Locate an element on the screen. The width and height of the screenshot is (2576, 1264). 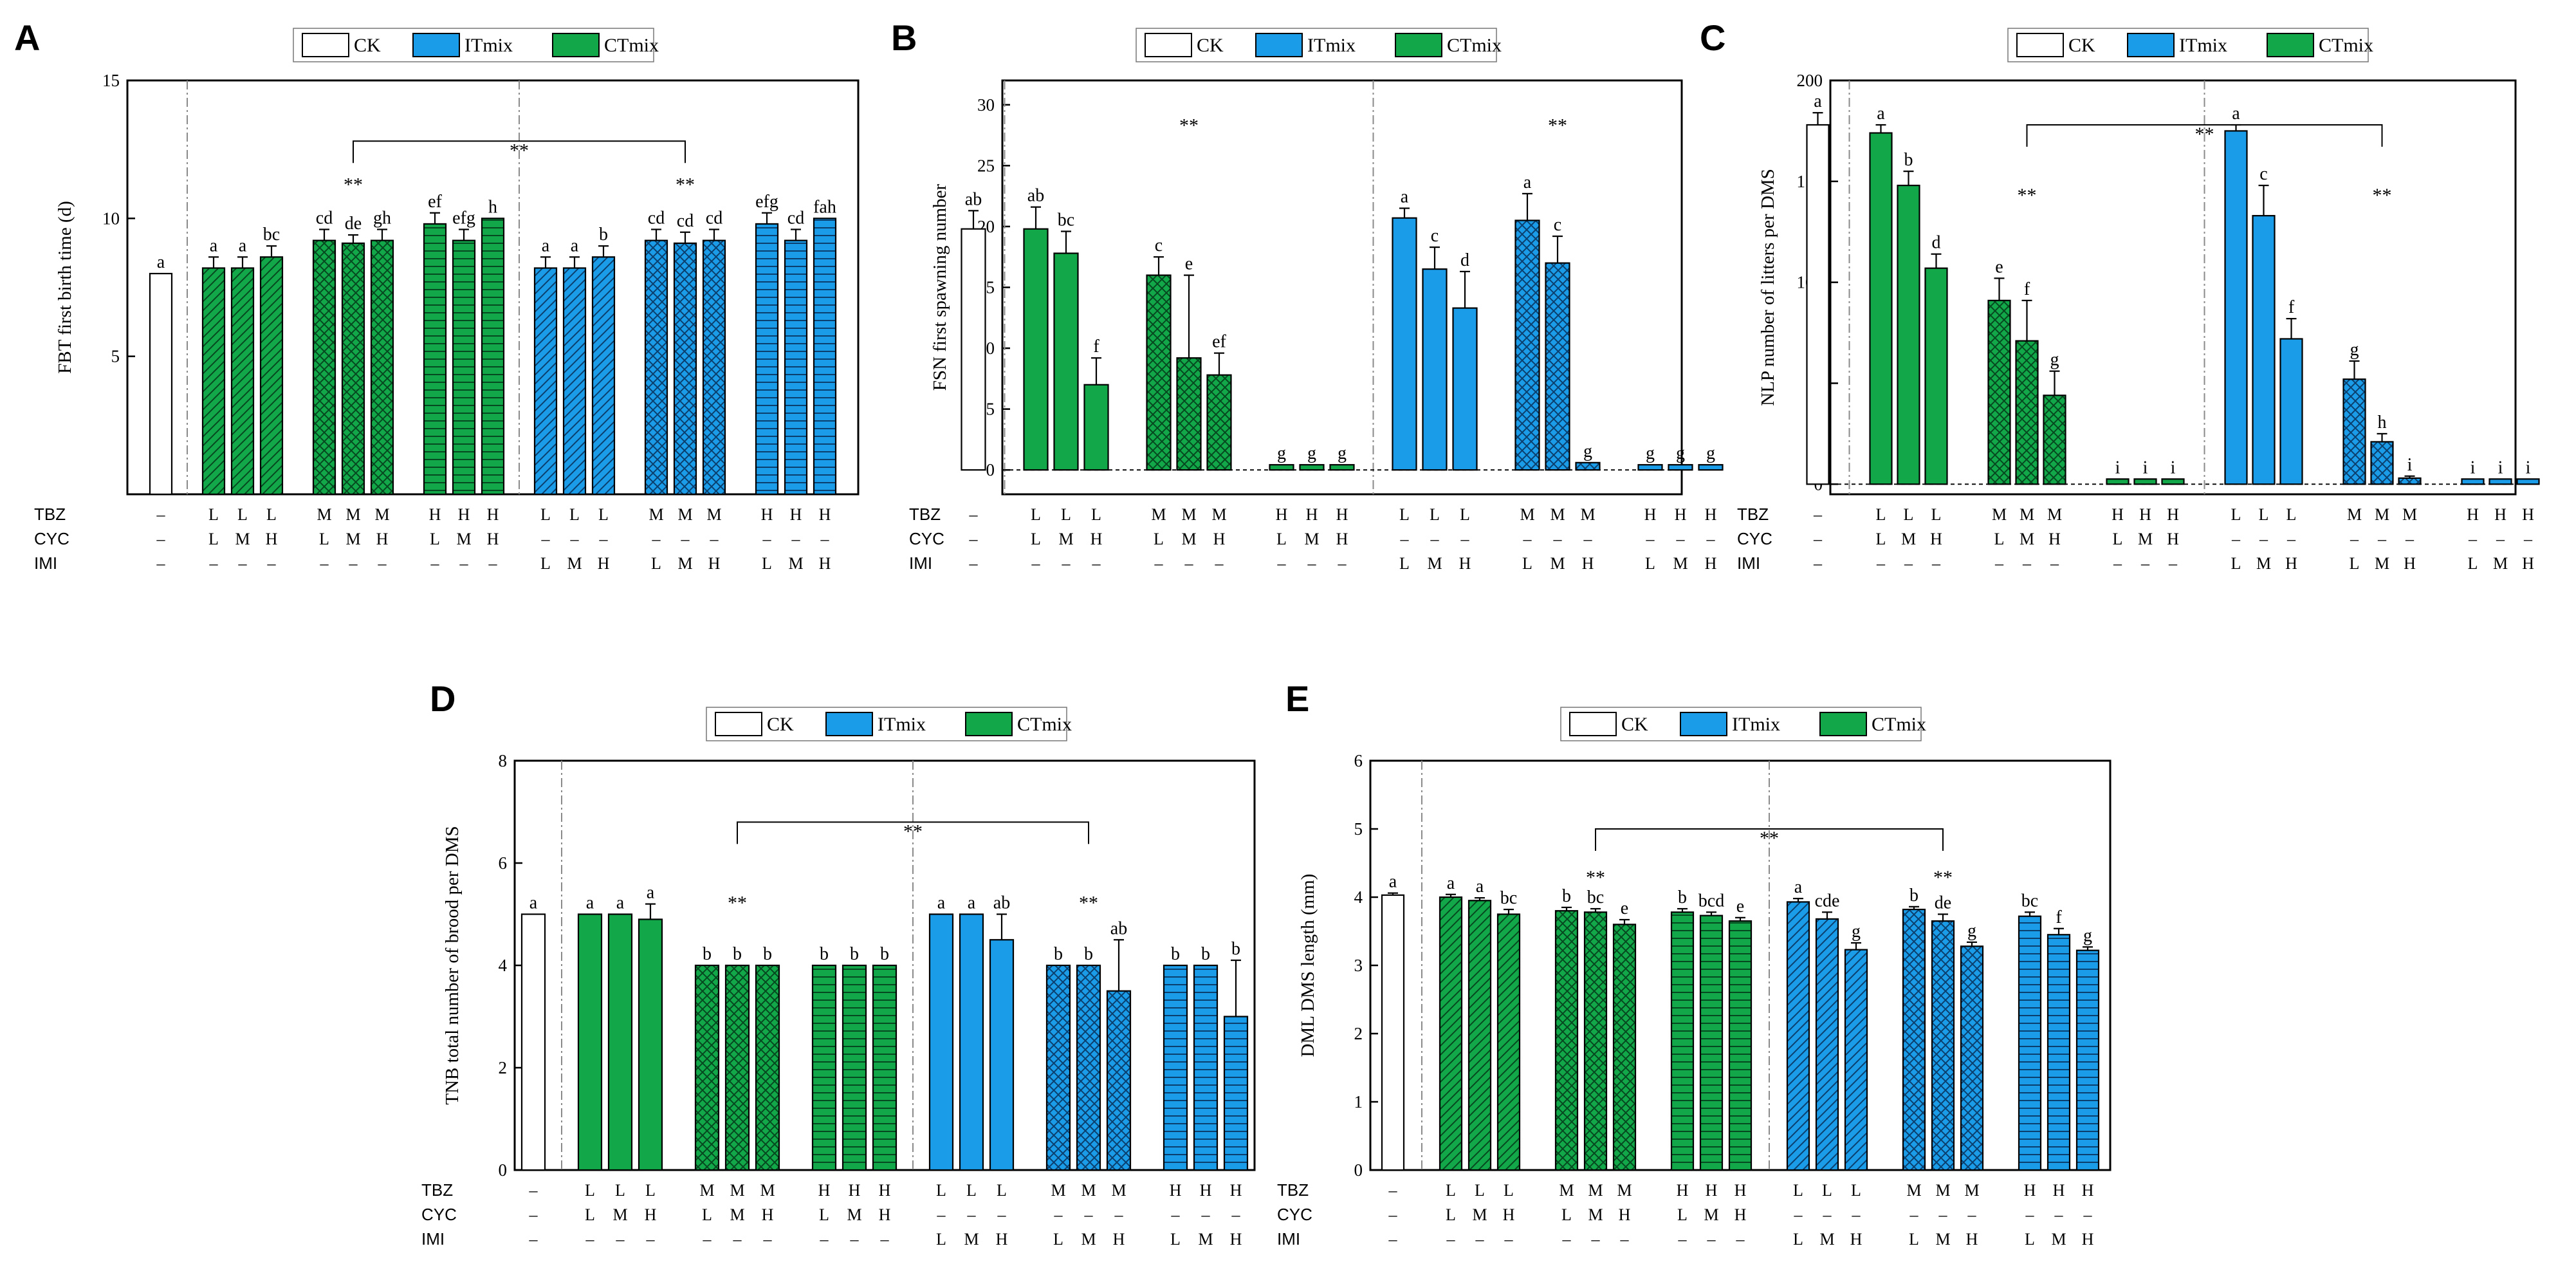
y-tick-label: 30 is located at coordinates (986, 105).